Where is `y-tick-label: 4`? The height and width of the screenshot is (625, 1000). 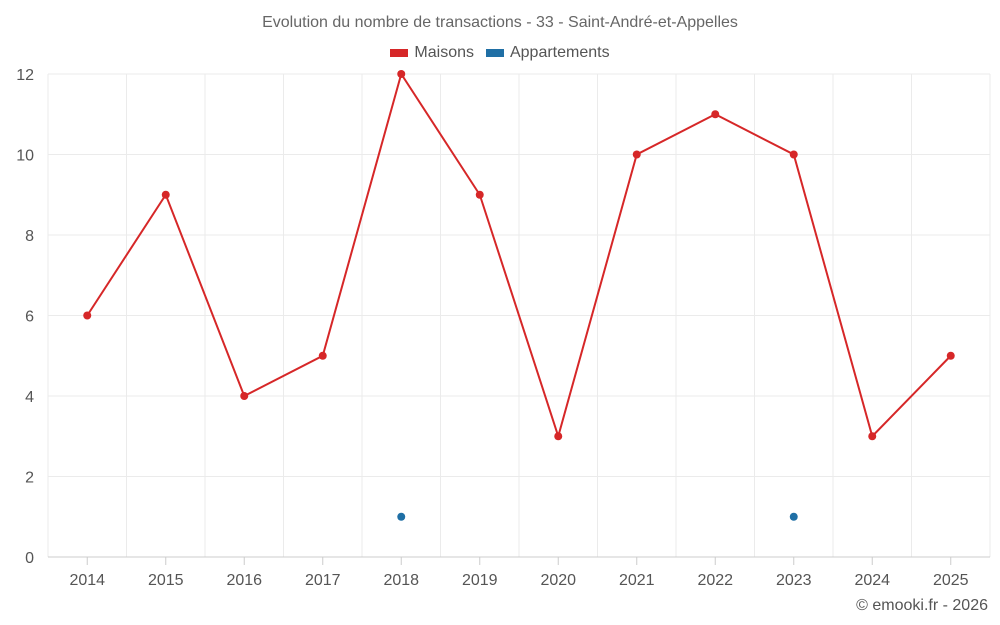 y-tick-label: 4 is located at coordinates (29, 397).